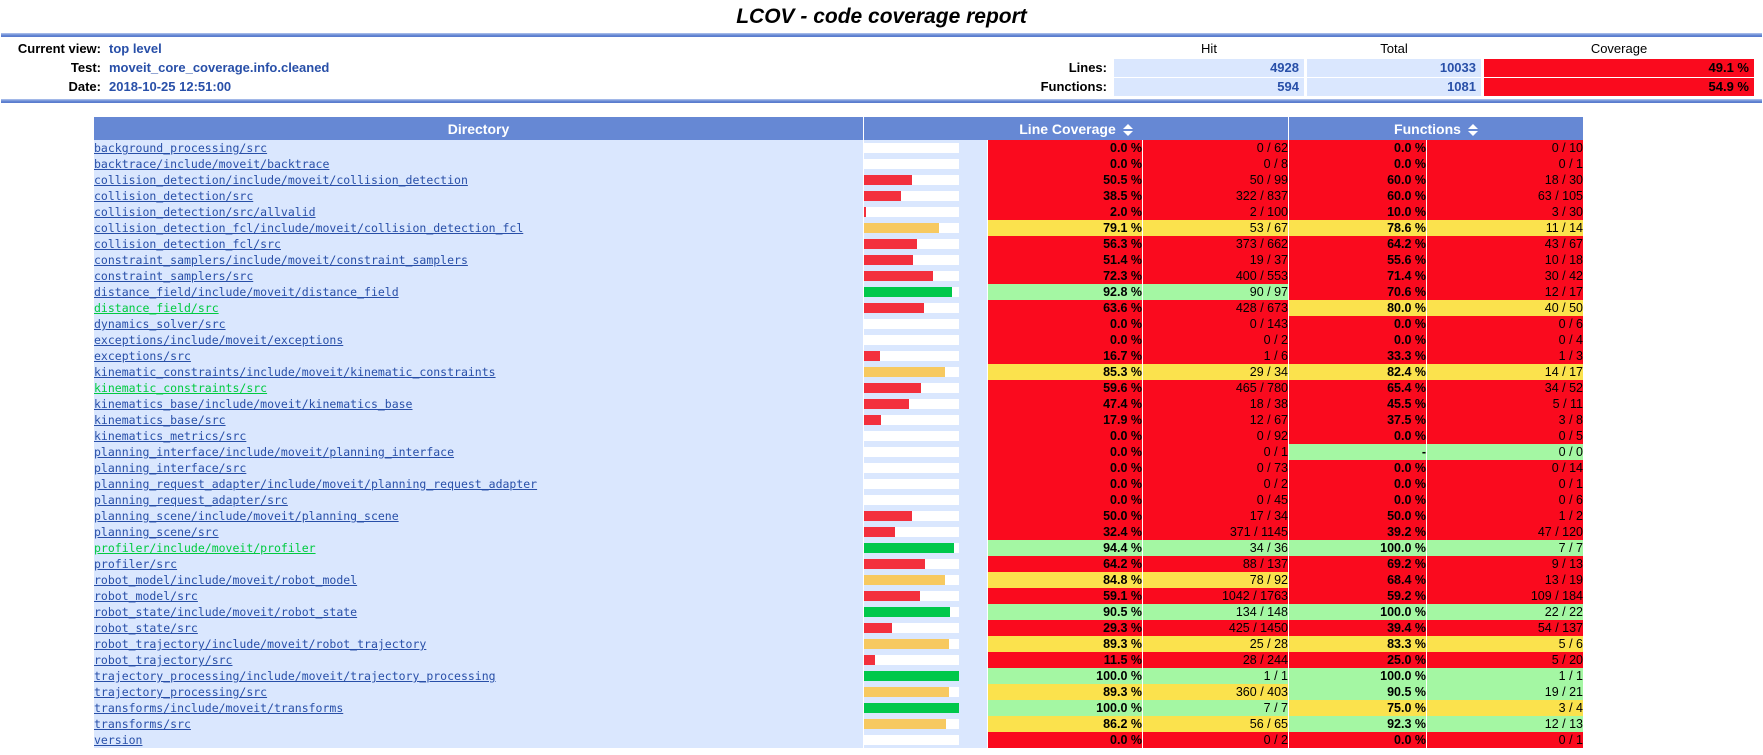  What do you see at coordinates (478, 612) in the screenshot?
I see `directory-cell: robot_state/include/moveit/robot_state` at bounding box center [478, 612].